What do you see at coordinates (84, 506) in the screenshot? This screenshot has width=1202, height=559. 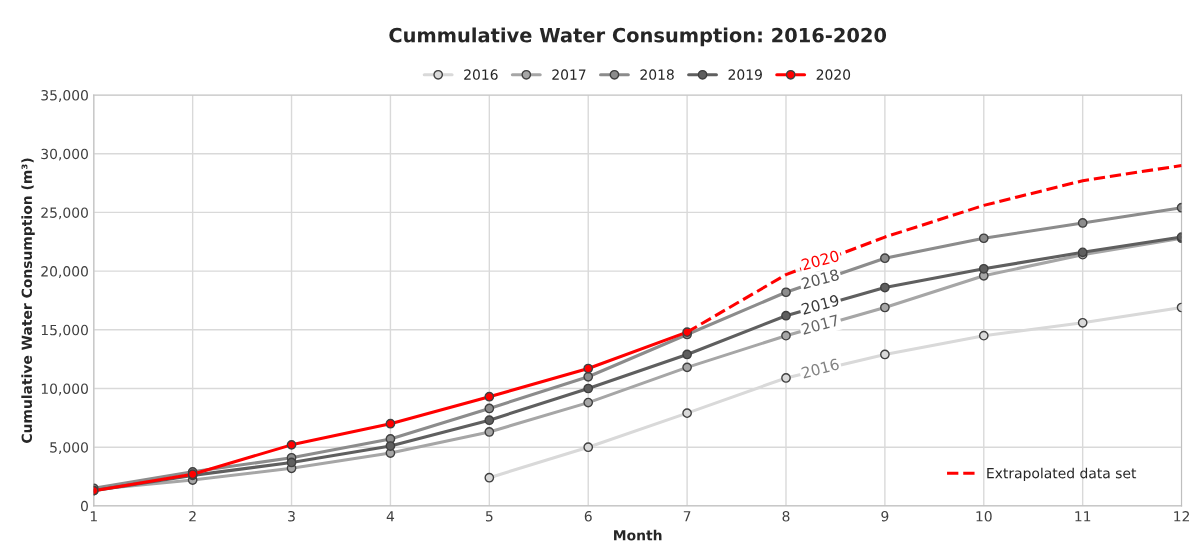 I see `y-tick-label: 0` at bounding box center [84, 506].